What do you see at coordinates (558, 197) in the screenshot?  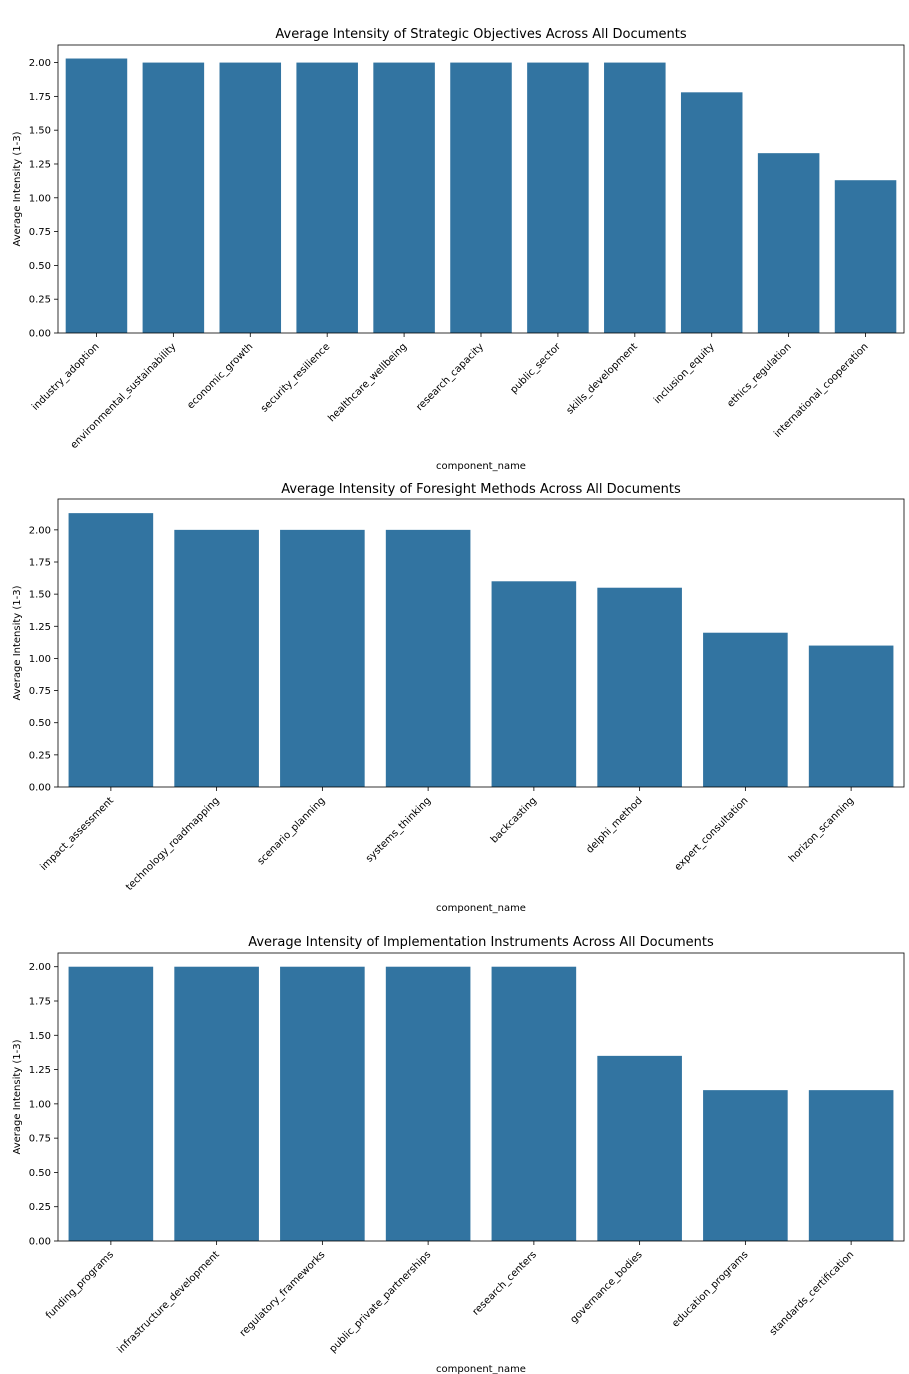 I see `bar-public_sector` at bounding box center [558, 197].